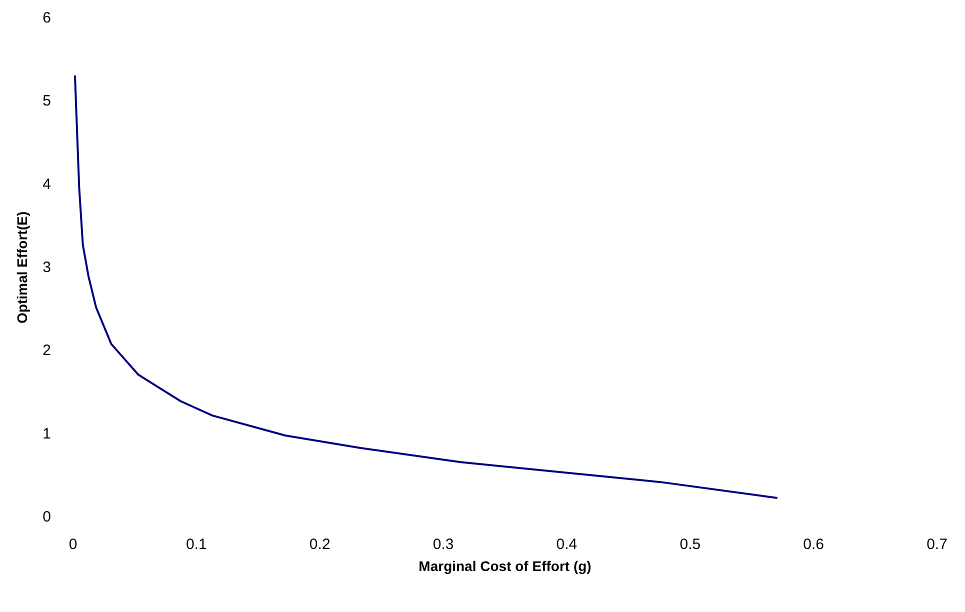 The height and width of the screenshot is (612, 965). I want to click on x-tick-label: 0.7, so click(937, 544).